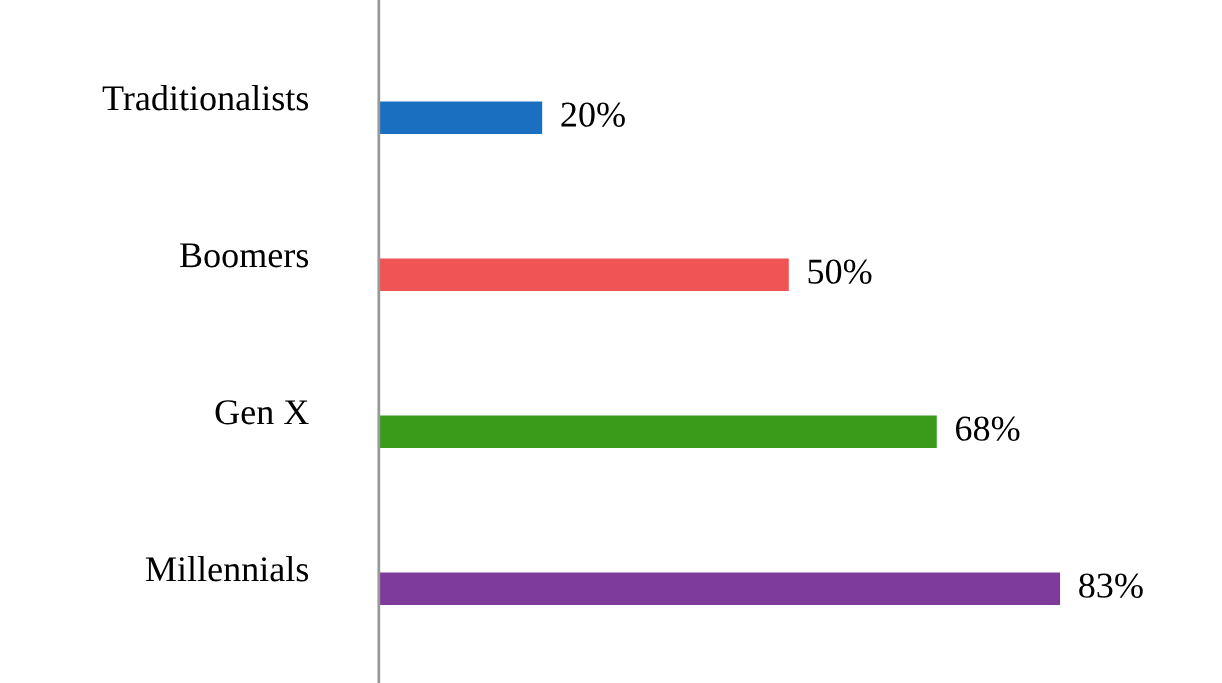 The width and height of the screenshot is (1222, 683). What do you see at coordinates (988, 428) in the screenshot?
I see `data-label: 68%` at bounding box center [988, 428].